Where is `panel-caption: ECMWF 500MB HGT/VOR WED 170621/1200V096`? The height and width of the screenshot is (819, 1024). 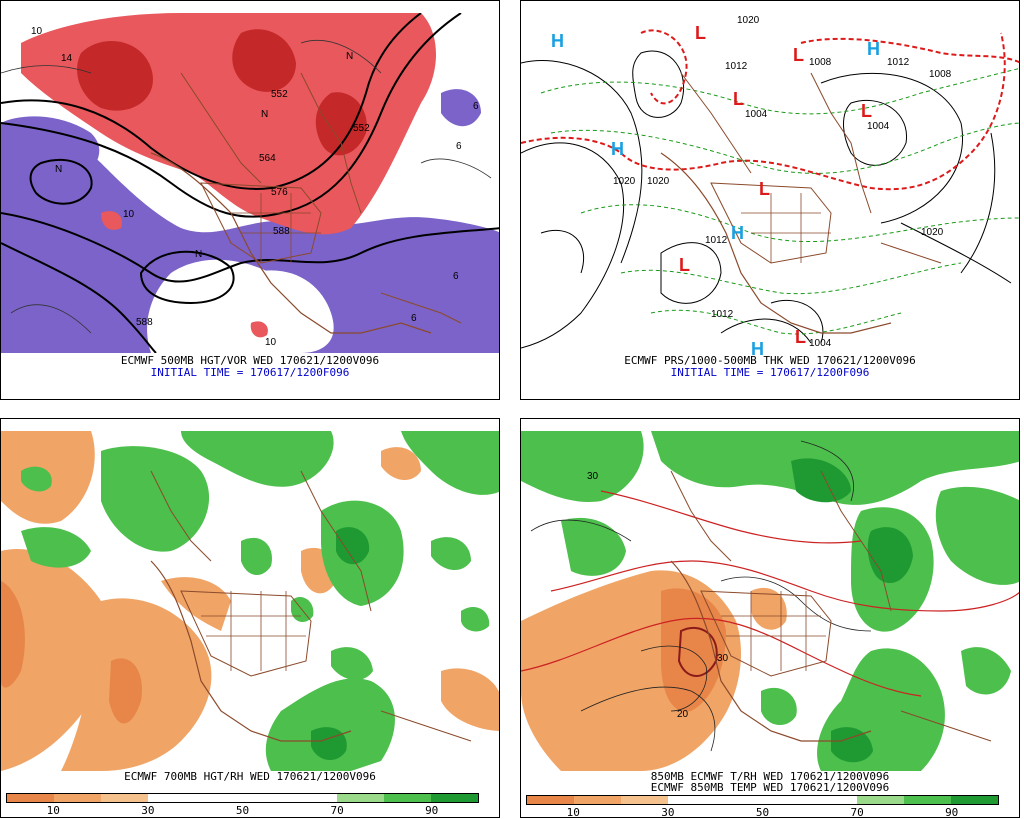 panel-caption: ECMWF 500MB HGT/VOR WED 170621/1200V096 is located at coordinates (250, 360).